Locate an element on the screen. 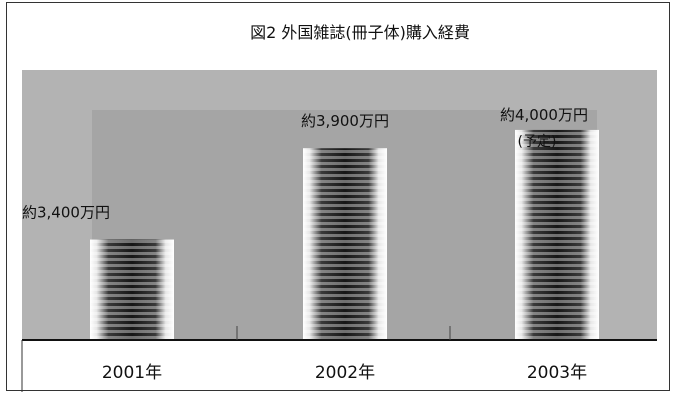 Image resolution: width=676 pixels, height=393 pixels. x-tick-label: 2002年 is located at coordinates (345, 373).